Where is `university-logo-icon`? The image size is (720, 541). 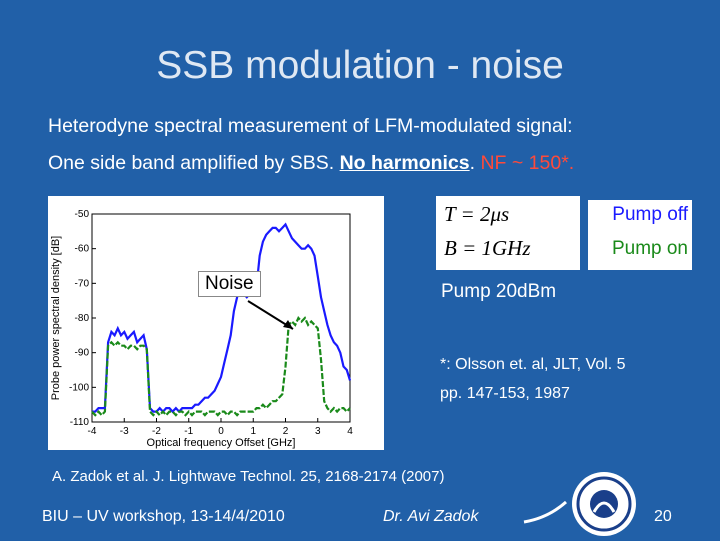 university-logo-icon is located at coordinates (604, 504).